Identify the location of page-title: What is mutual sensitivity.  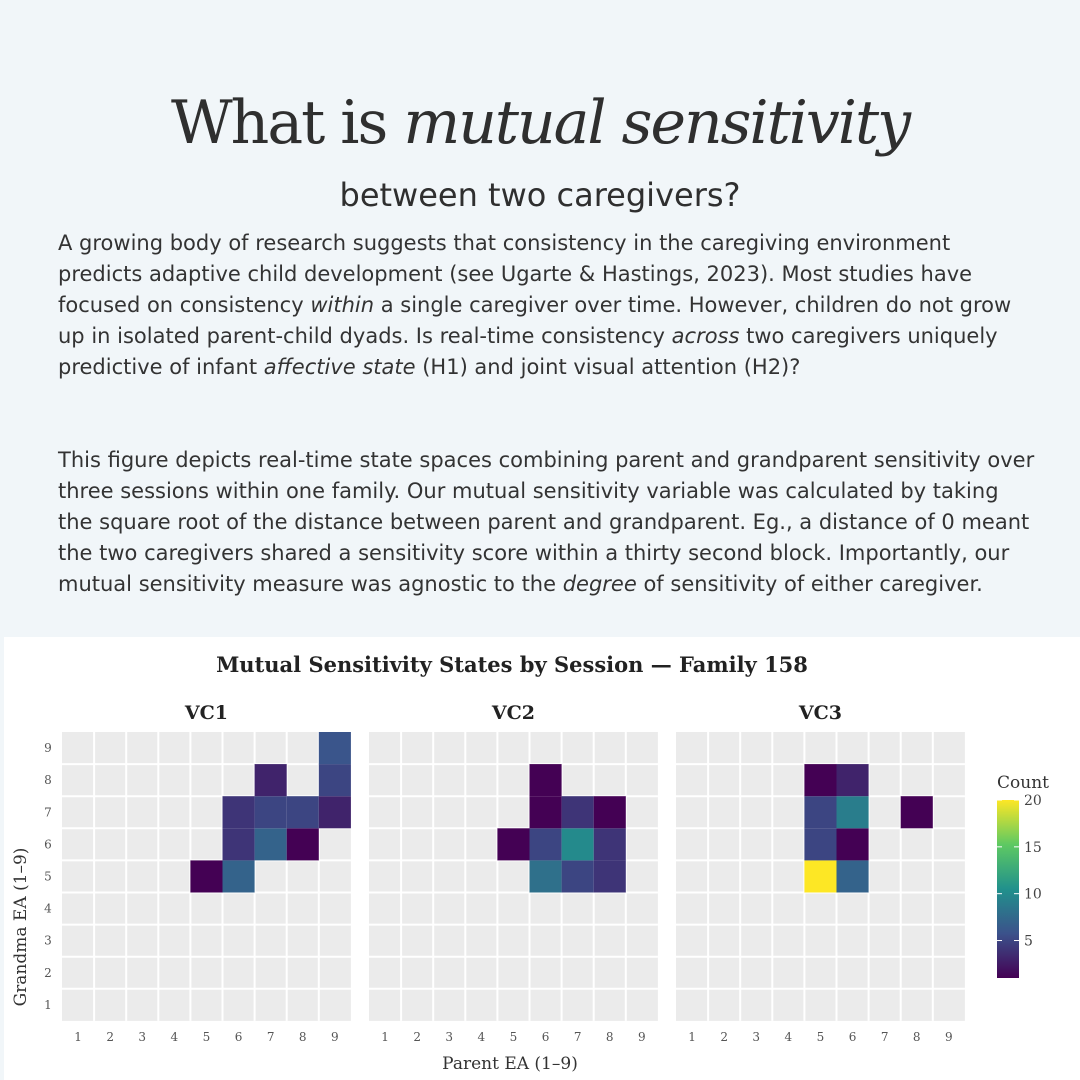
(540, 123).